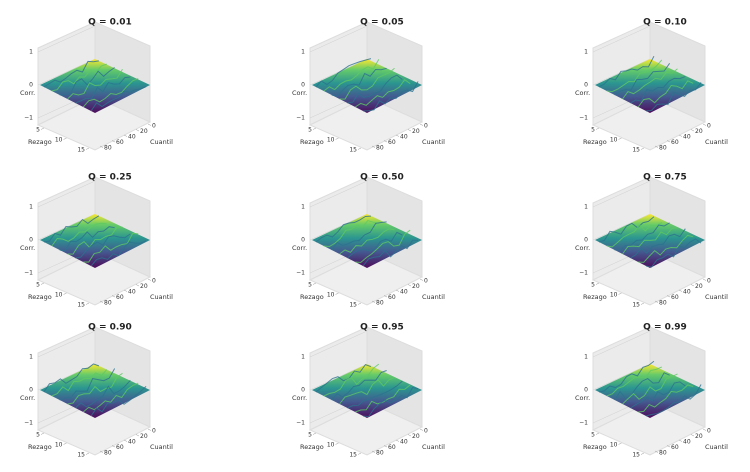  I want to click on y-tick-label: 80, so click(380, 303).